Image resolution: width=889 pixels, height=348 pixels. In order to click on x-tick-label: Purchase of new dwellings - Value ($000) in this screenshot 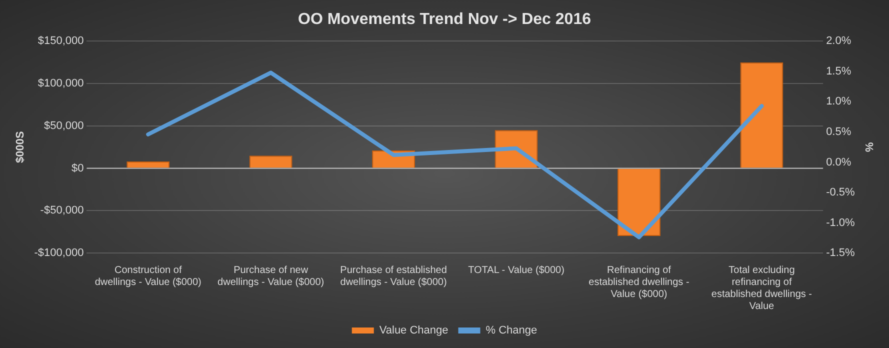, I will do `click(271, 276)`.